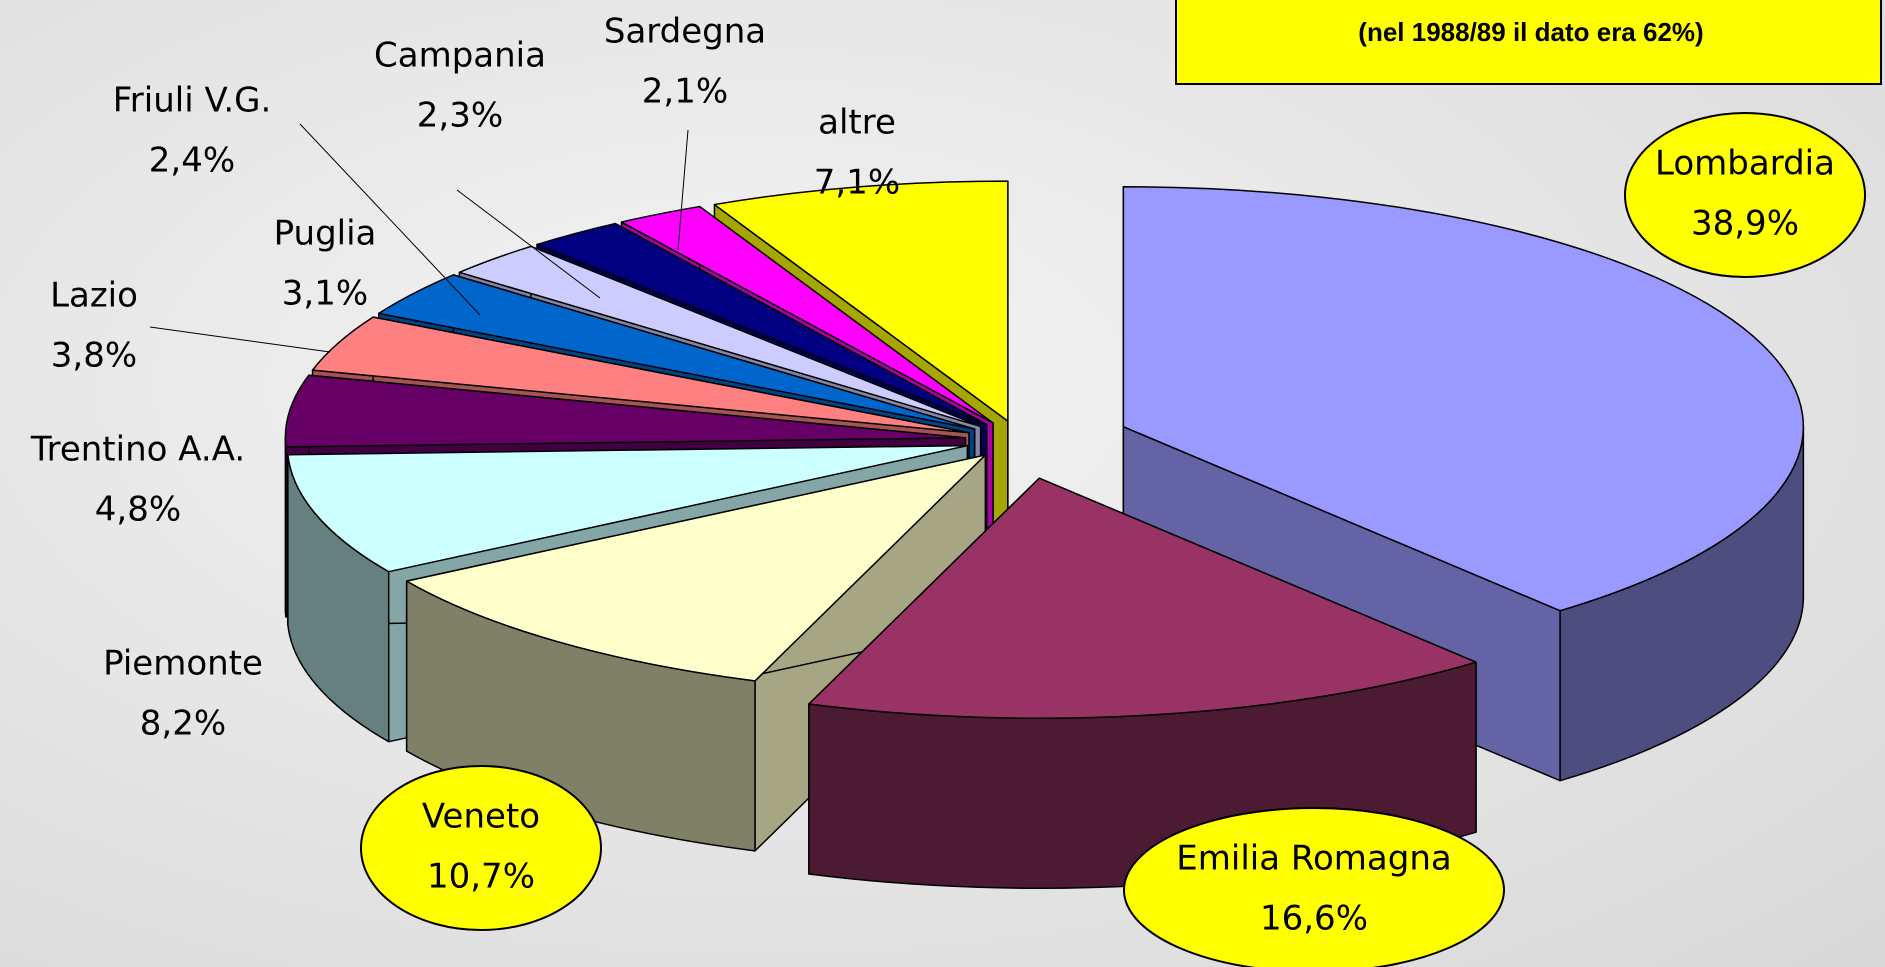 This screenshot has height=967, width=1885. What do you see at coordinates (1745, 224) in the screenshot?
I see `slice-value: 38,9%` at bounding box center [1745, 224].